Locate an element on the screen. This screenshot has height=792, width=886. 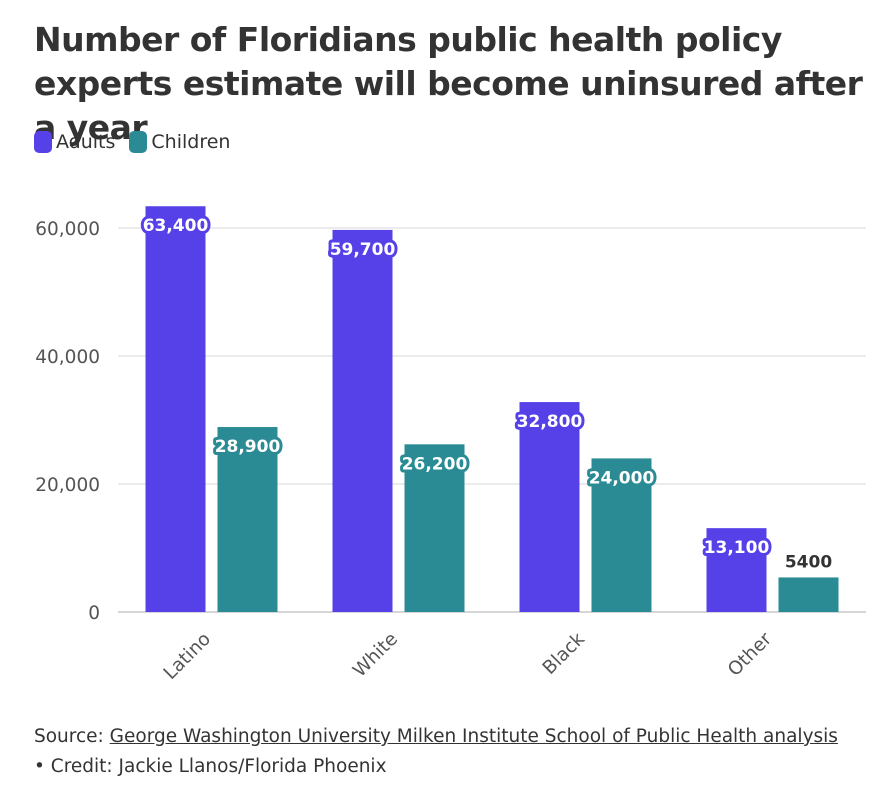
legend-swatch-adults is located at coordinates (43, 142).